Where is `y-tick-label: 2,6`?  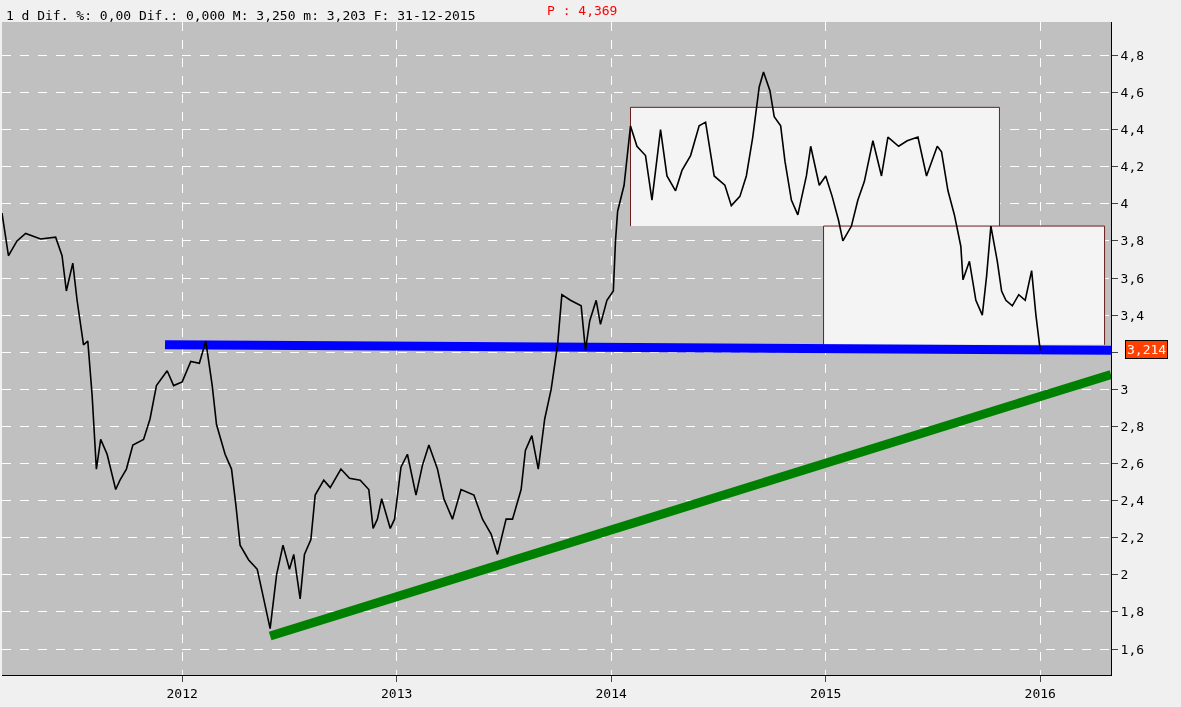 y-tick-label: 2,6 is located at coordinates (1132, 464).